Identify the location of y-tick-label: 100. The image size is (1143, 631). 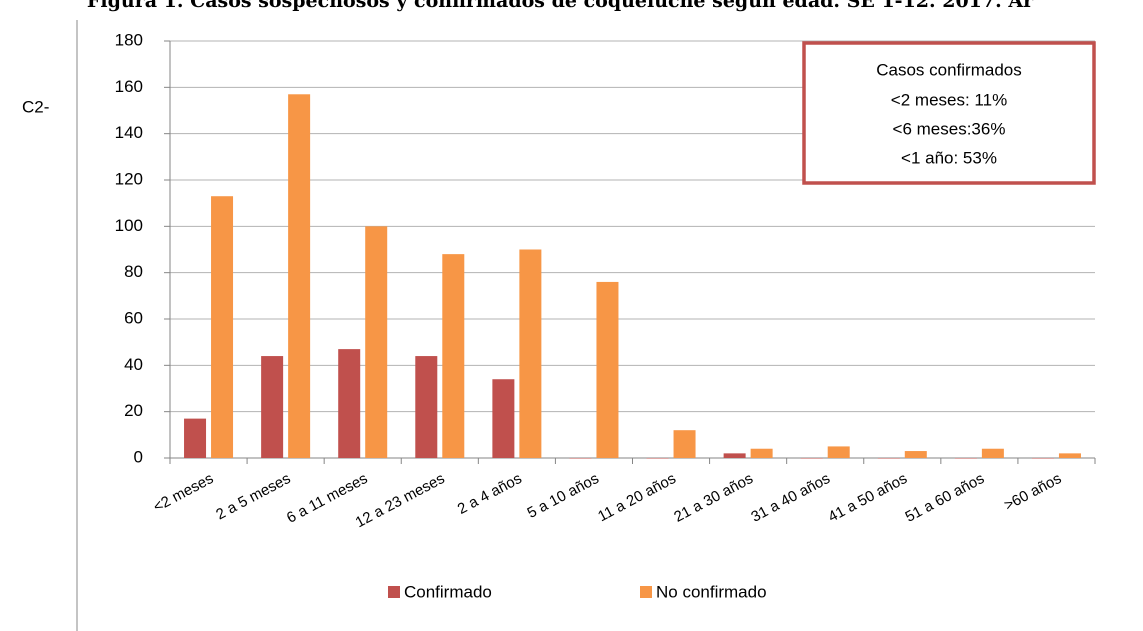
(129, 225).